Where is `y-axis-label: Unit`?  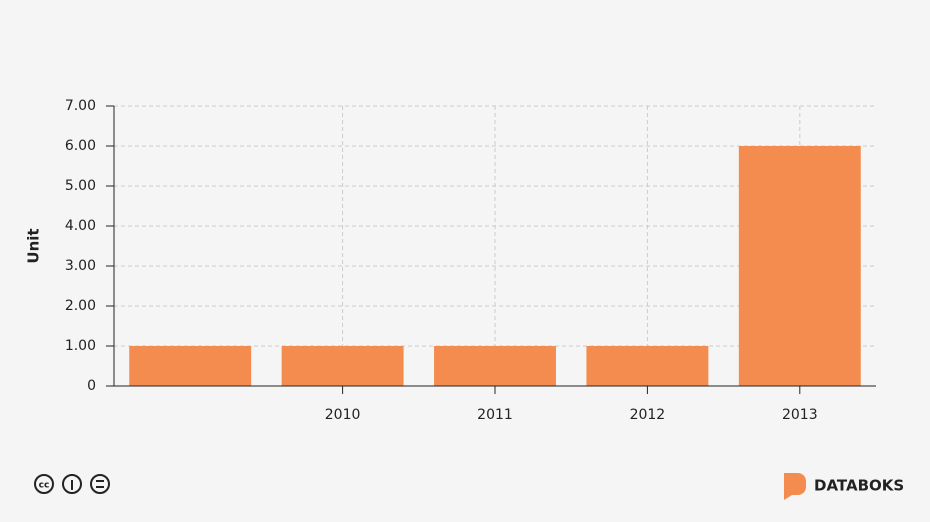 y-axis-label: Unit is located at coordinates (34, 245).